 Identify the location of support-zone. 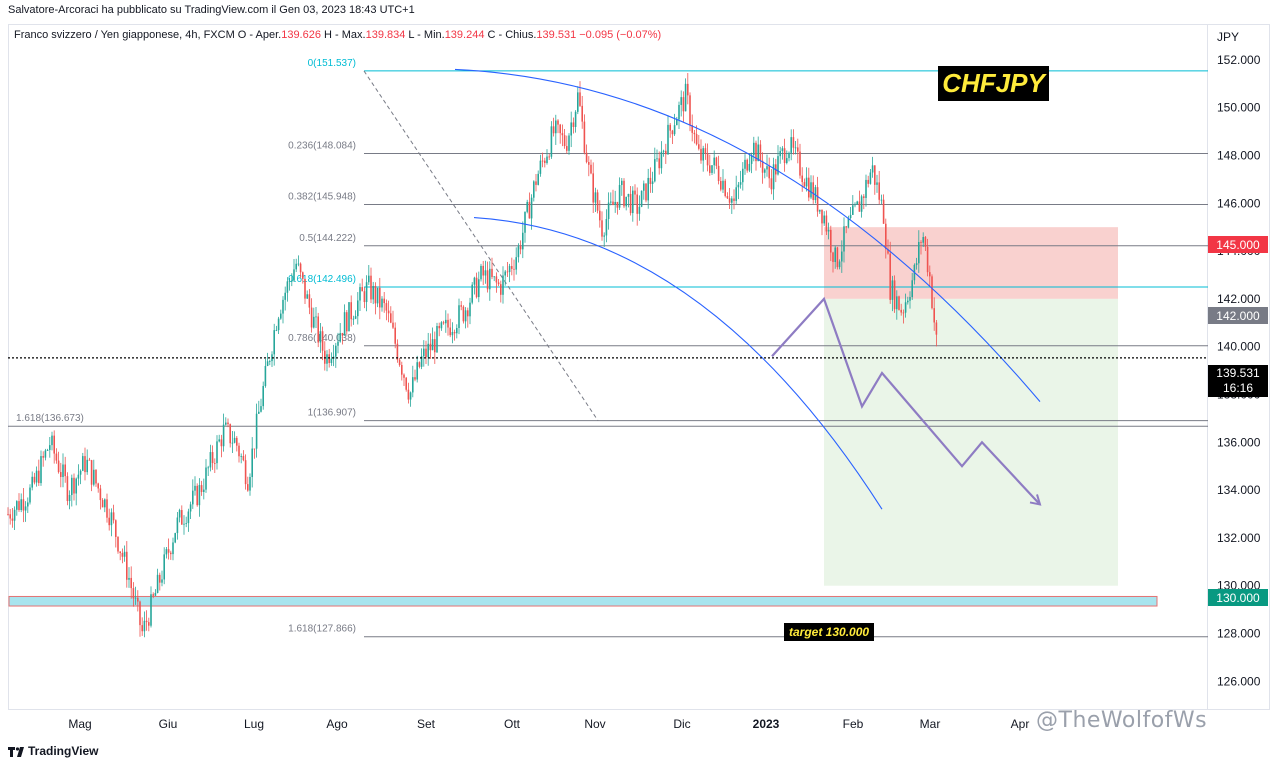
(583, 601).